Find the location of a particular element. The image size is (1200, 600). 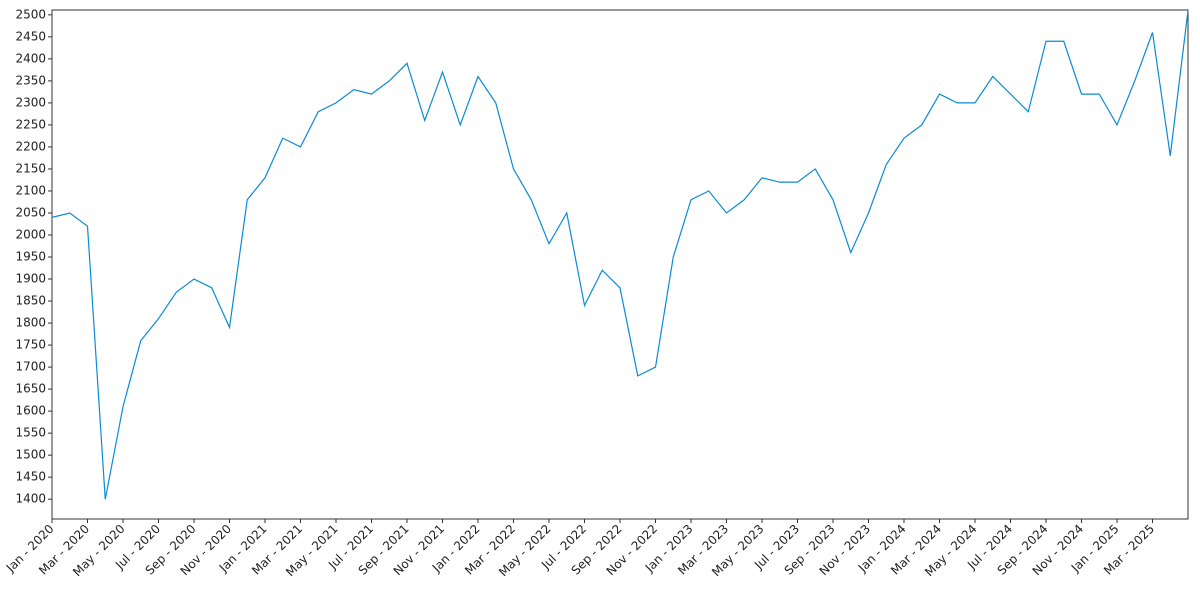

y-tick-label: 2350 is located at coordinates (30, 80).